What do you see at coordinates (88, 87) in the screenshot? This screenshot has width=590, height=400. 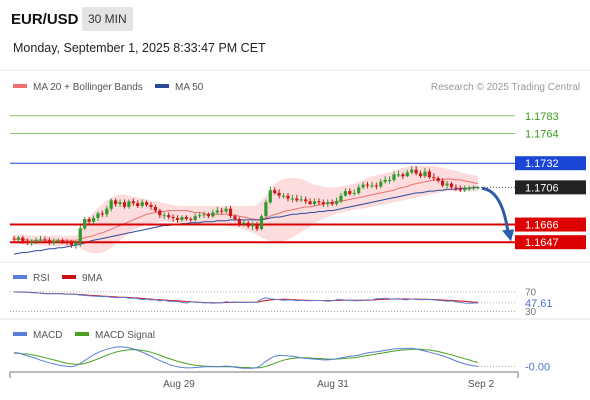 I see `ma20-legend-label: MA 20 + Bollinger Bands` at bounding box center [88, 87].